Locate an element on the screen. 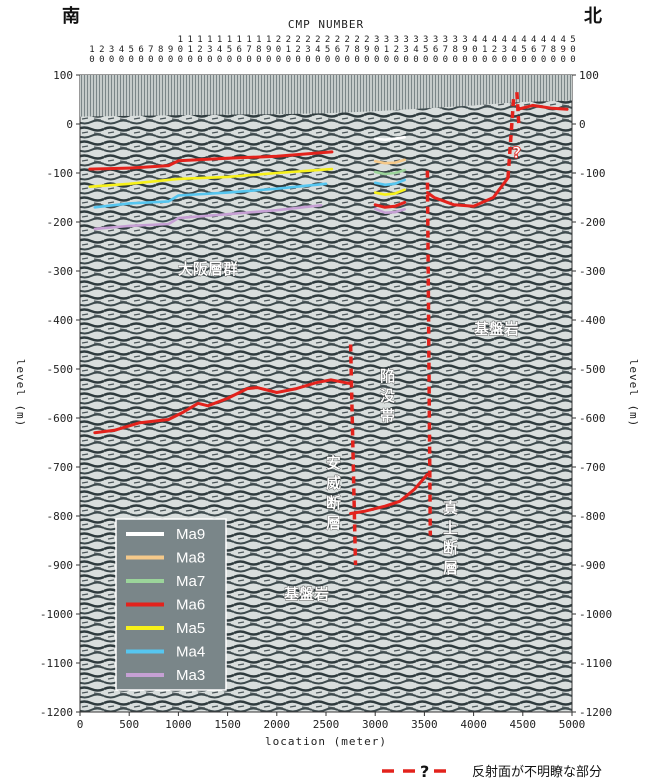 The image size is (646, 783). cmp-number: 160 is located at coordinates (239, 50).